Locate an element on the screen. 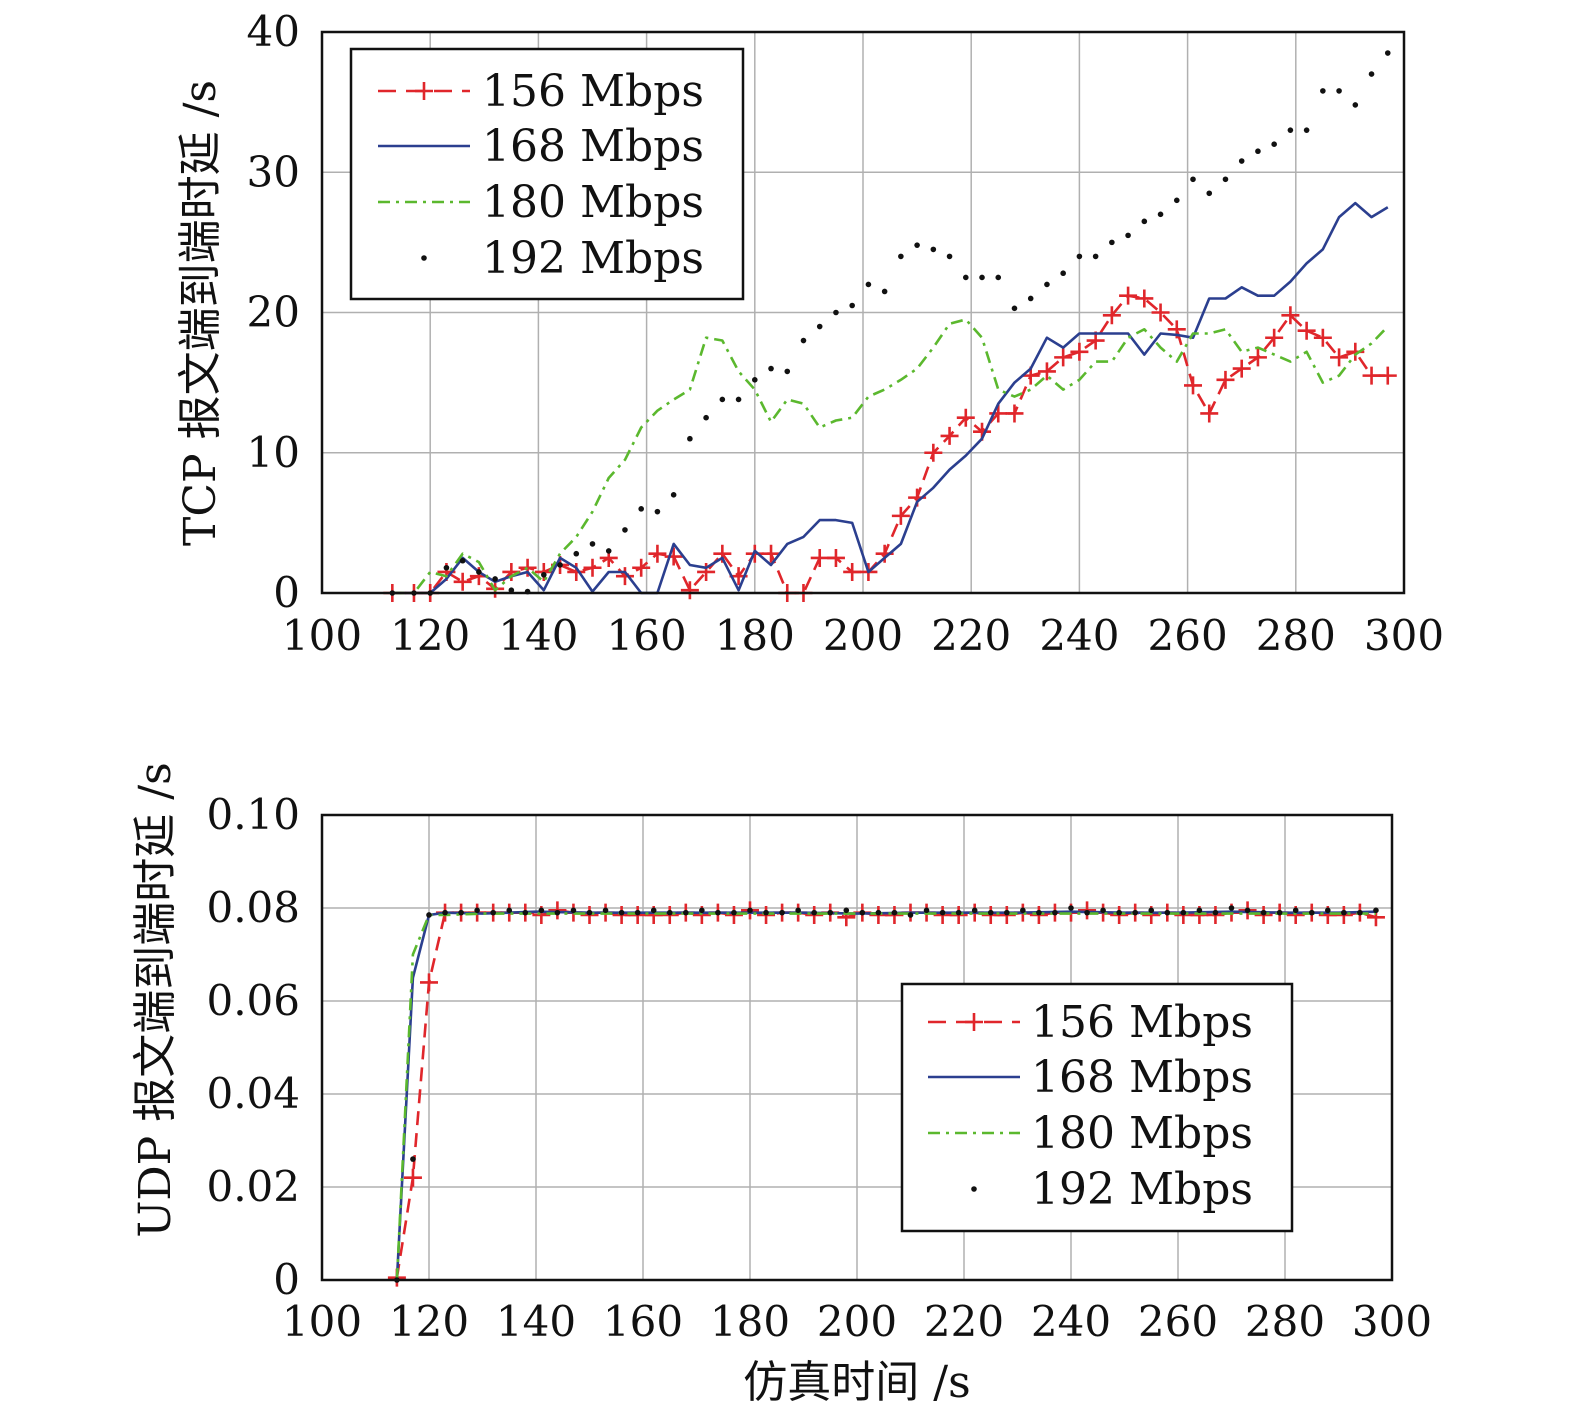 This screenshot has width=1575, height=1421. udp-legend-box is located at coordinates (1097, 1107).